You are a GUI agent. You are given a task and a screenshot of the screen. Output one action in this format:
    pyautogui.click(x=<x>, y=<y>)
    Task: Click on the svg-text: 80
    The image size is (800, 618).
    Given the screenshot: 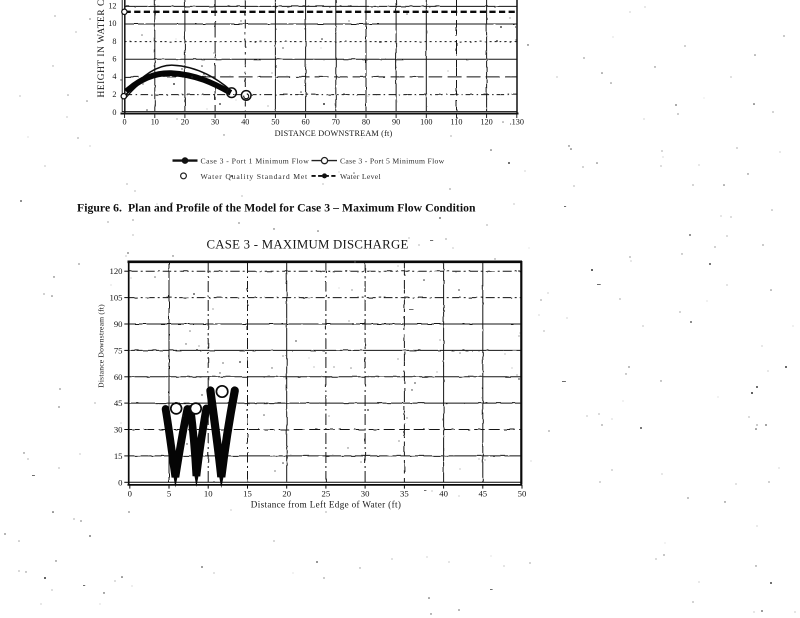 What is the action you would take?
    pyautogui.click(x=366, y=121)
    